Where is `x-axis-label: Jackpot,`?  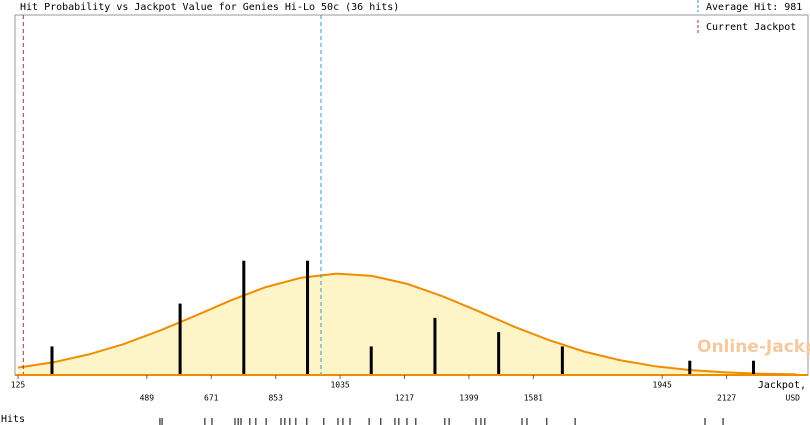
x-axis-label: Jackpot, is located at coordinates (782, 385).